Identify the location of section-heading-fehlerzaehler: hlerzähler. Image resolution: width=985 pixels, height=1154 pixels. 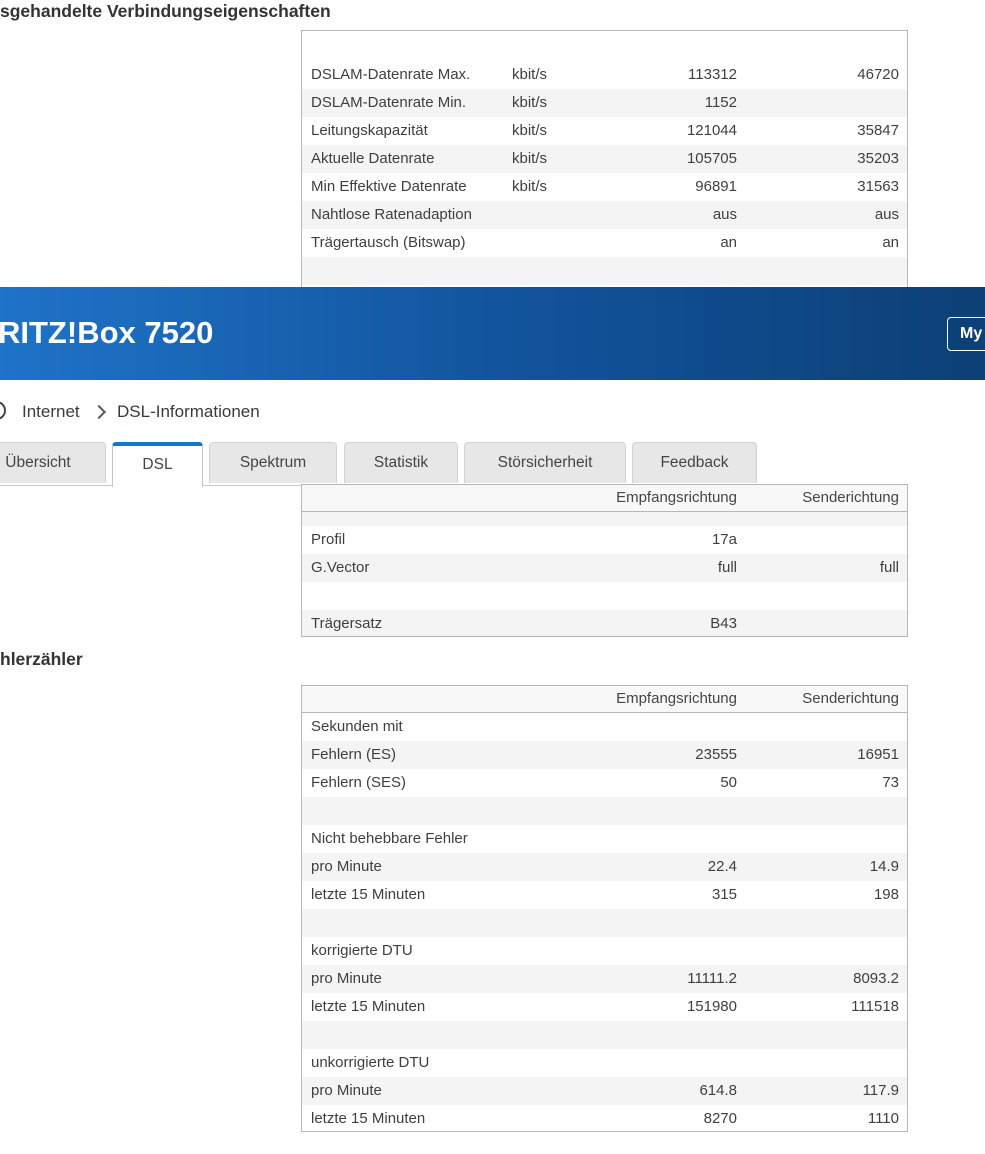
(41, 659).